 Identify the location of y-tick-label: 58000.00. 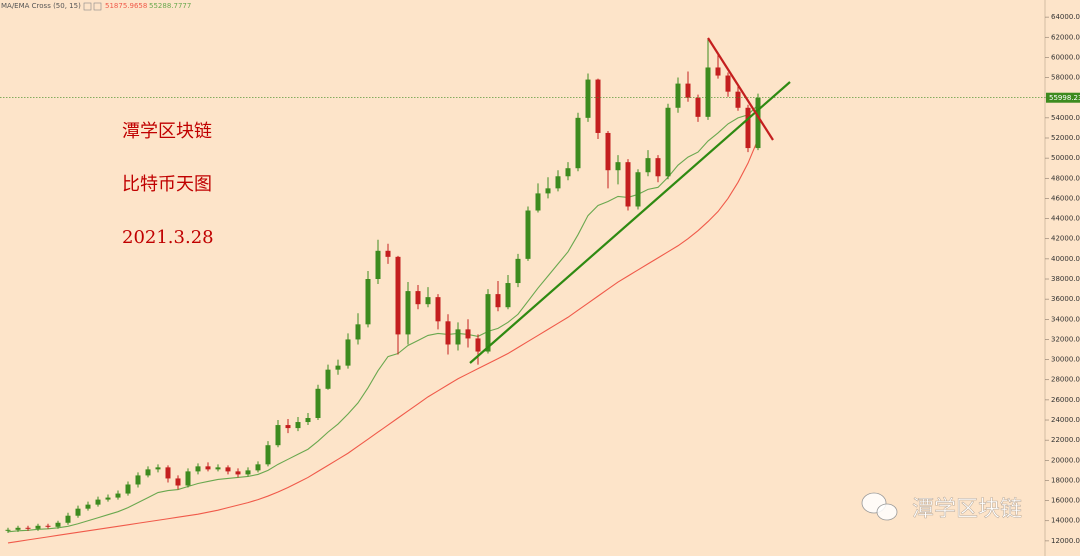
(1065, 78).